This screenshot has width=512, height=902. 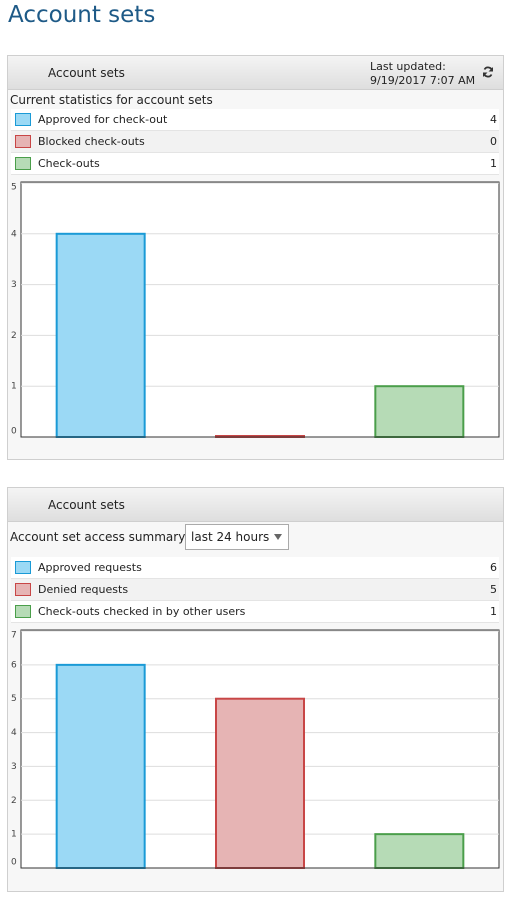 I want to click on subtitle: Current statistics for account sets, so click(x=111, y=100).